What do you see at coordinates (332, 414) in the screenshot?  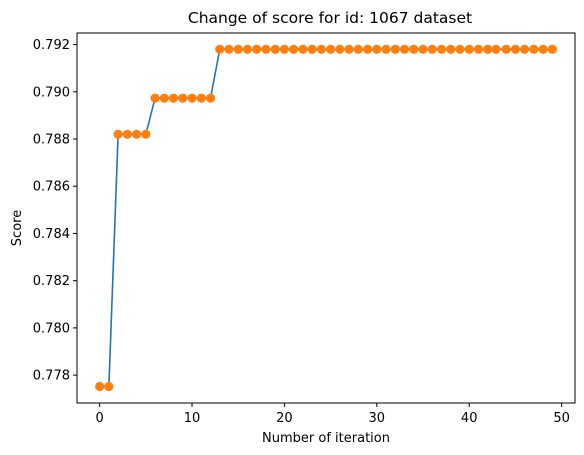 I see `x-axis: 0 10 20 30 40 50` at bounding box center [332, 414].